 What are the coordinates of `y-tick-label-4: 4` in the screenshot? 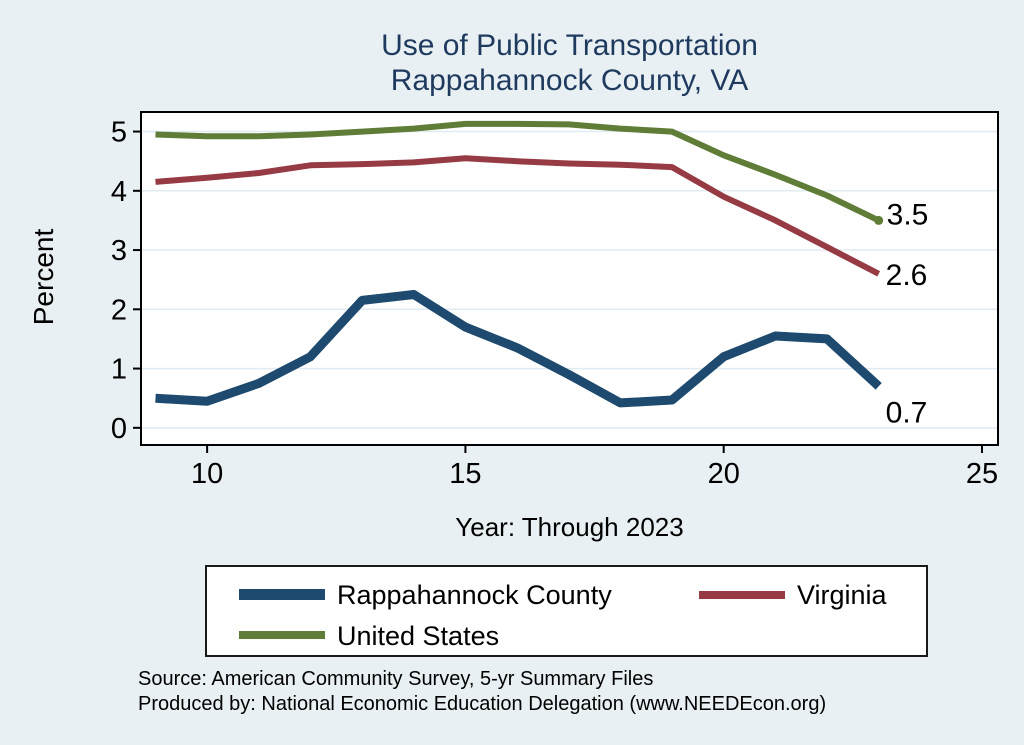 It's located at (119, 192).